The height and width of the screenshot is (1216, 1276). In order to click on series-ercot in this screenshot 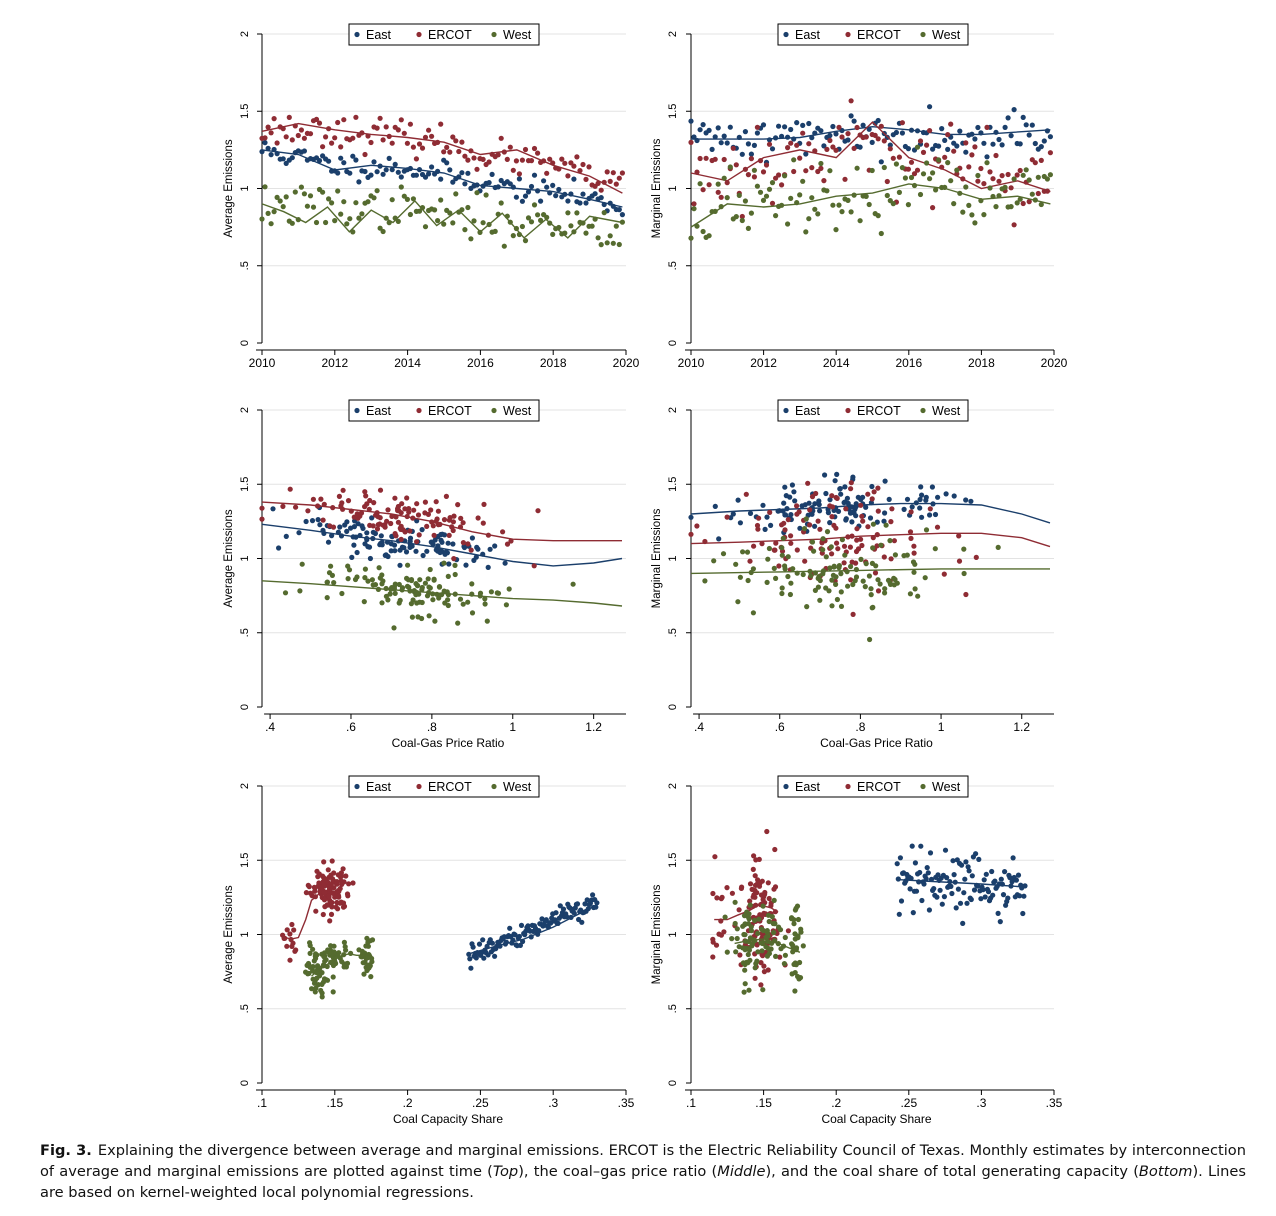, I will do `click(440, 527)`.